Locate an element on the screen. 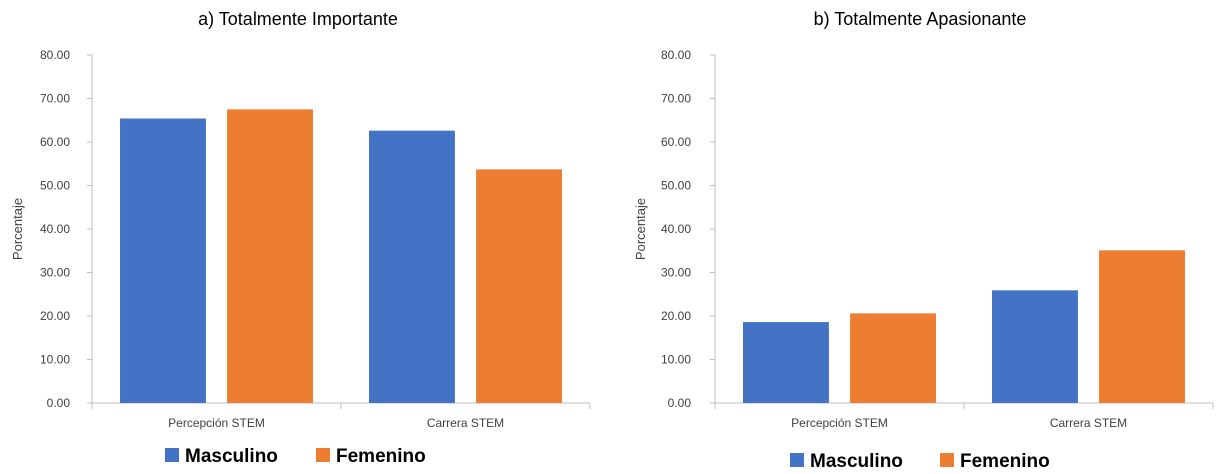 This screenshot has height=474, width=1221. chart-b-title: b) Totalmente Apasionante is located at coordinates (920, 19).